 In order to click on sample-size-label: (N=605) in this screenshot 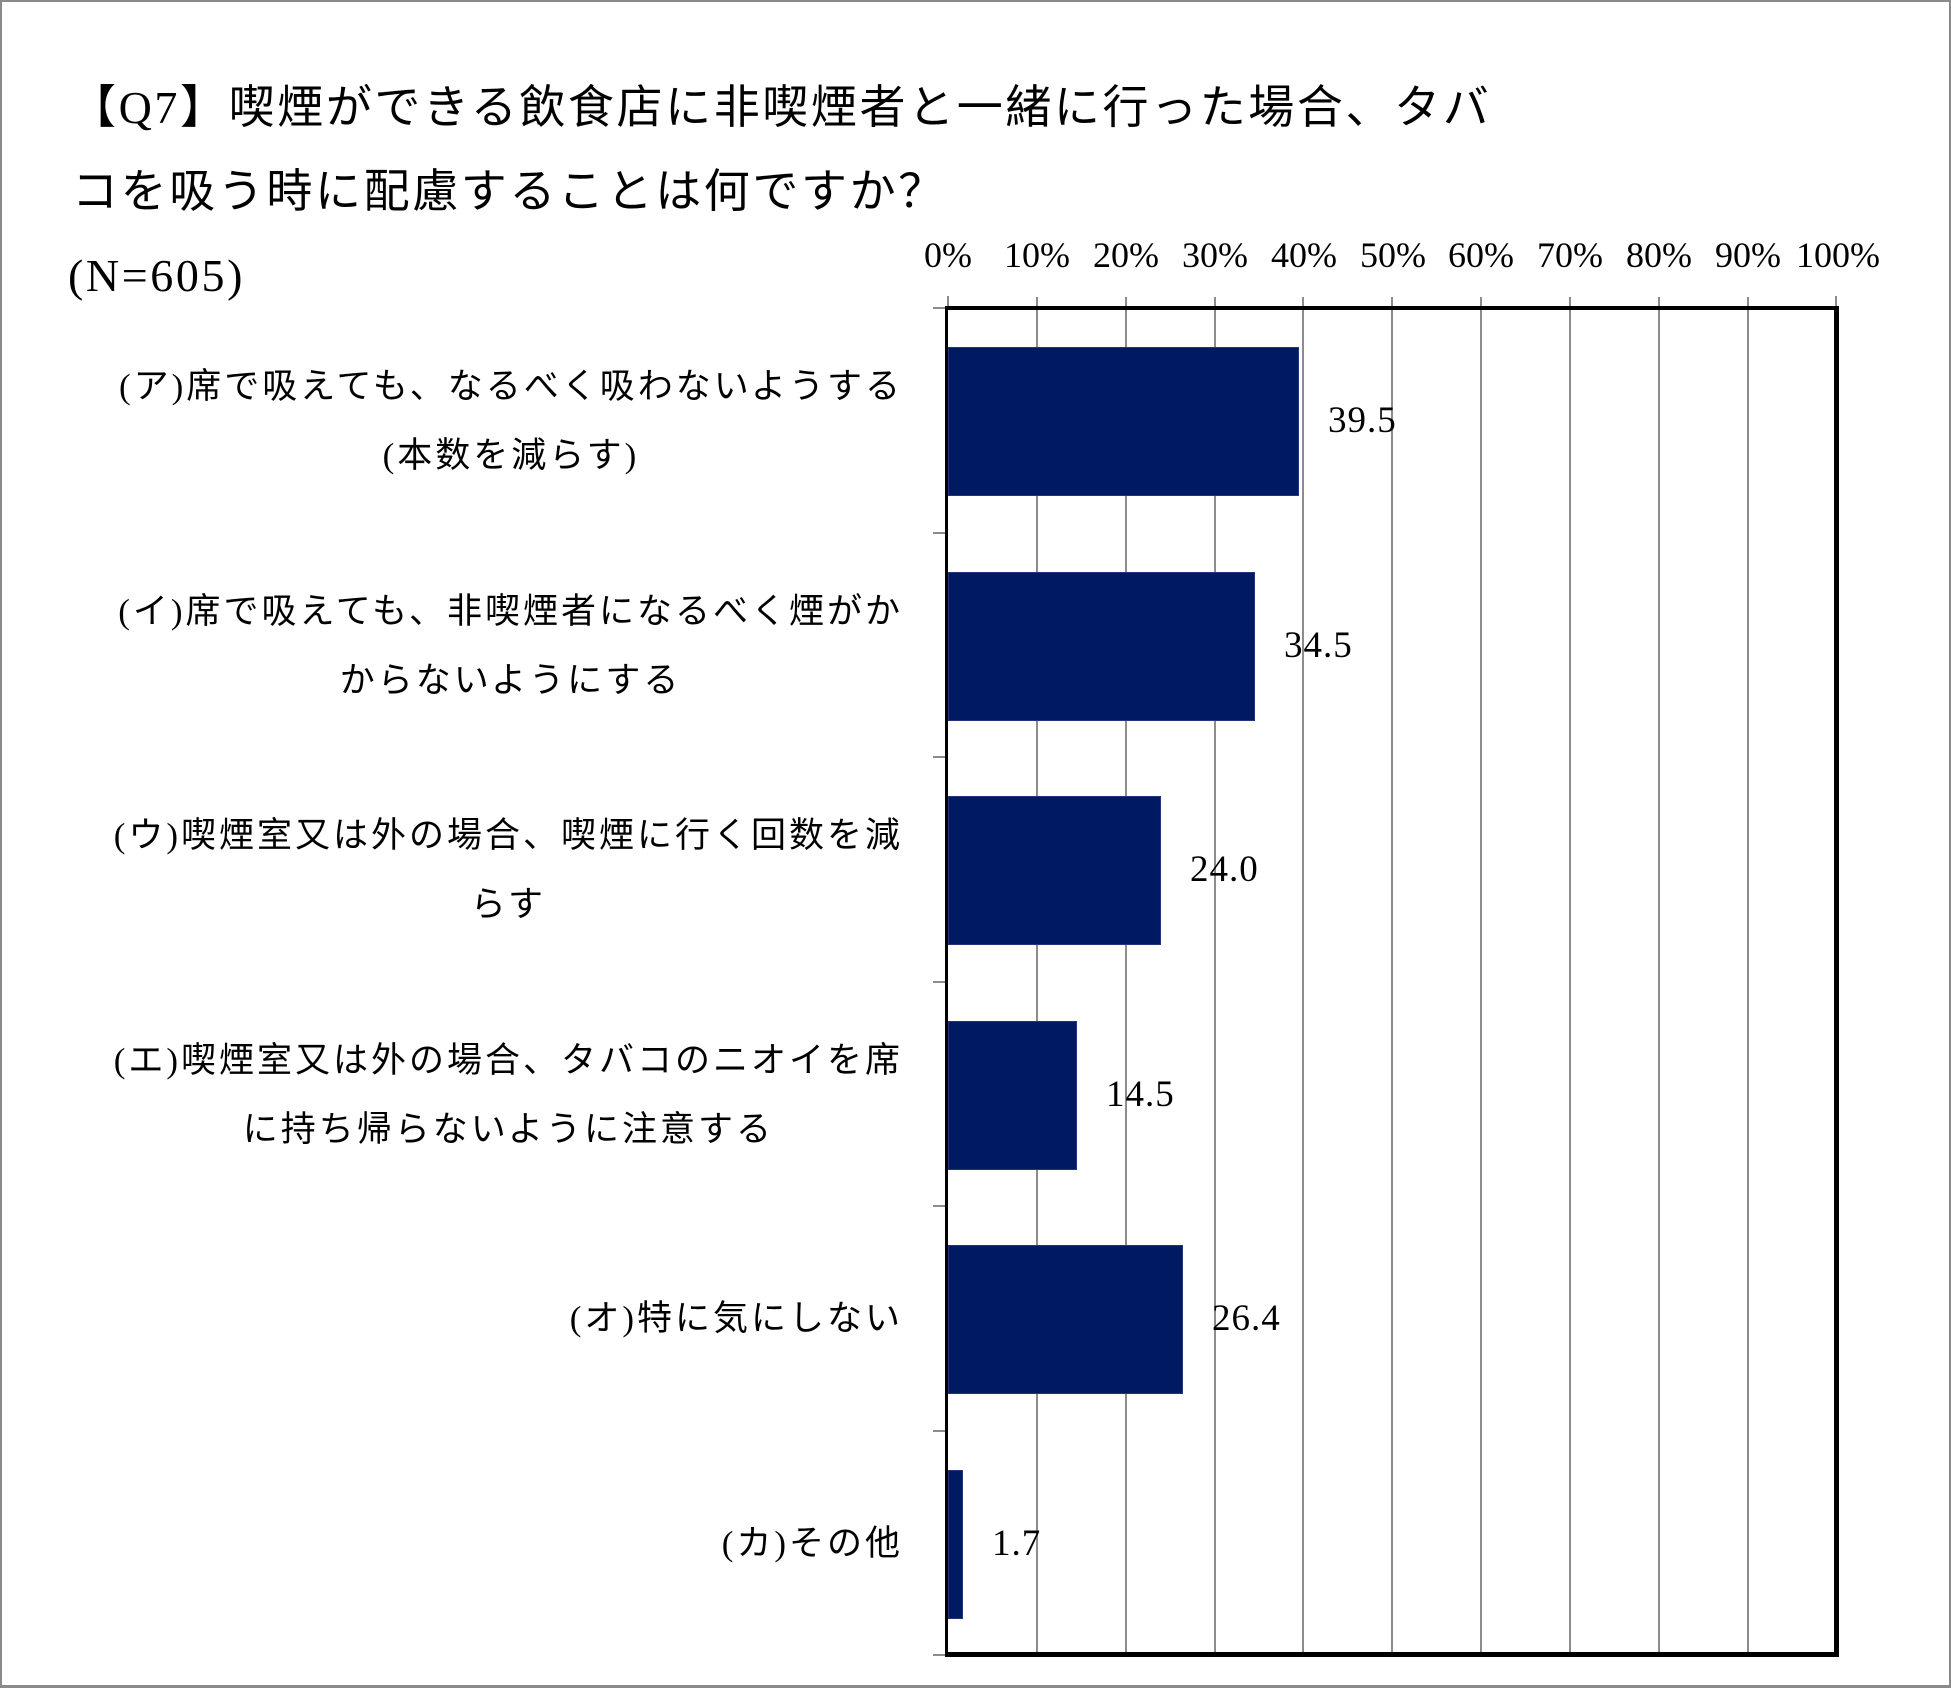, I will do `click(156, 275)`.